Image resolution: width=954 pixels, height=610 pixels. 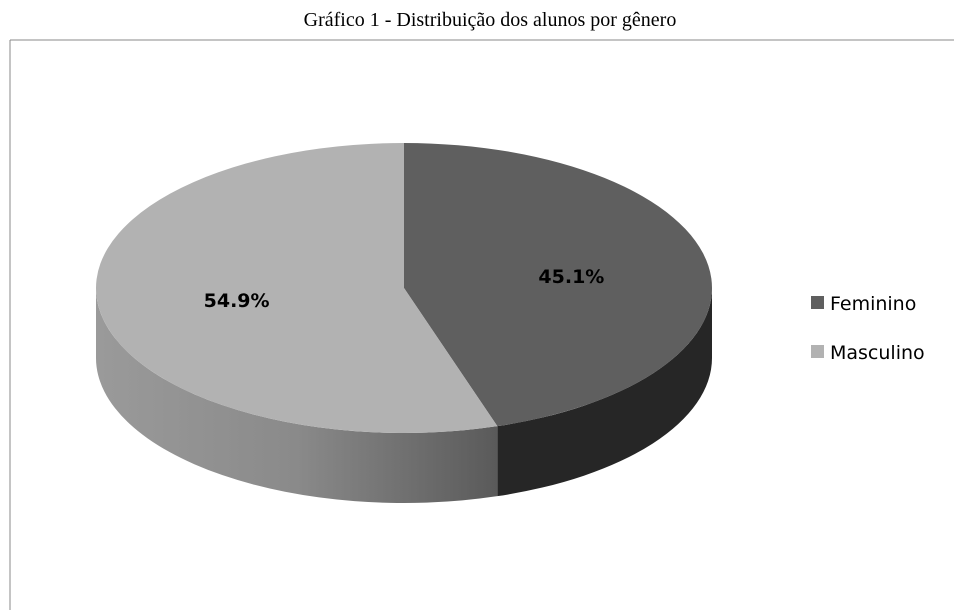 I want to click on data-label: 54.9%, so click(x=237, y=301).